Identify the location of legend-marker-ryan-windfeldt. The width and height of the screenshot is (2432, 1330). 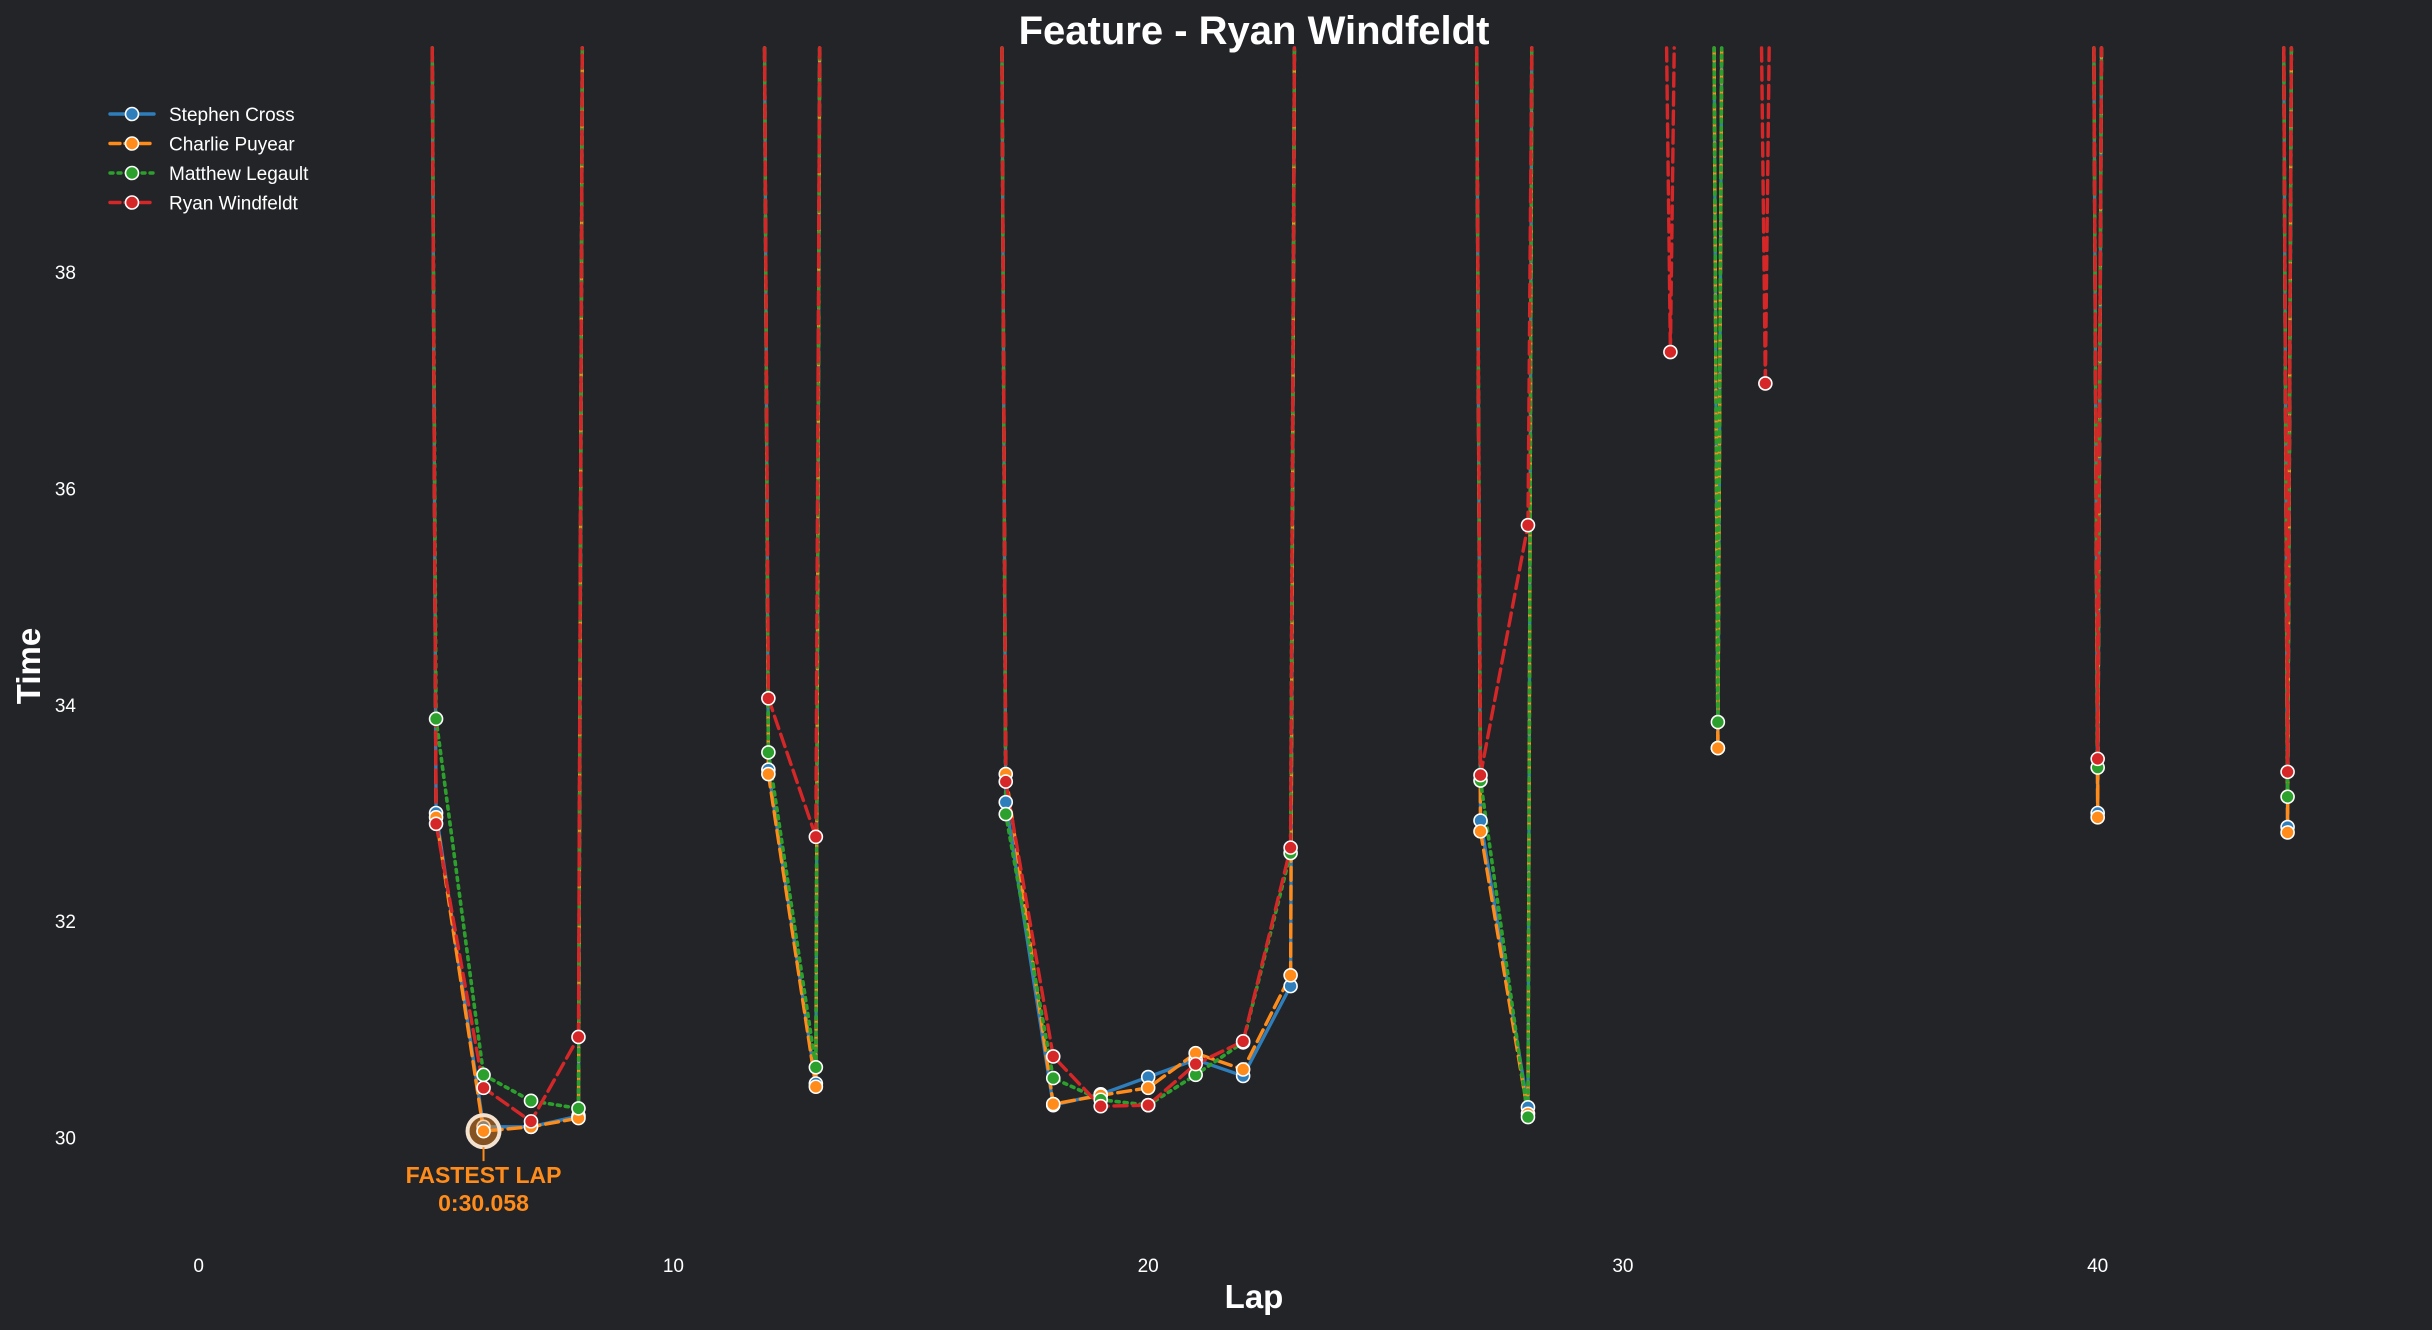
(132, 202).